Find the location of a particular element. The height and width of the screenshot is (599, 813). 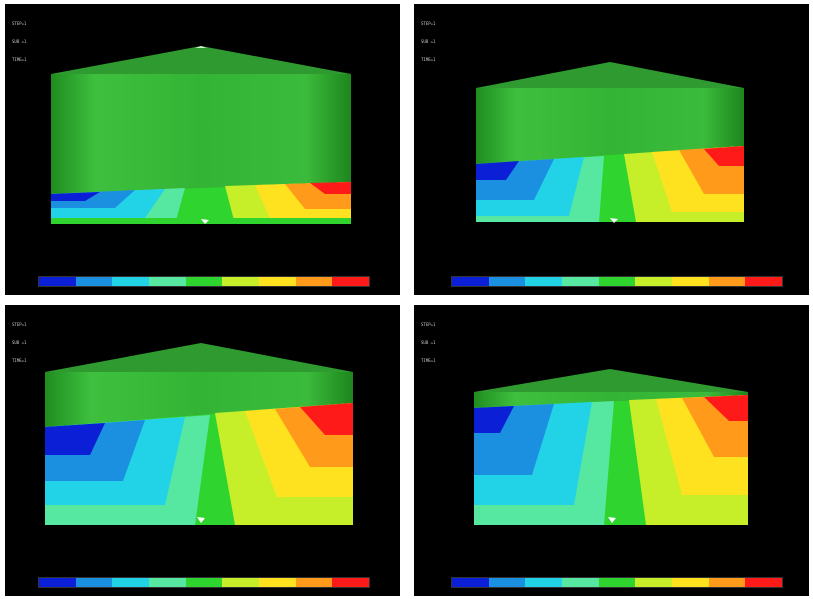

roof-apex-marker is located at coordinates (201, 47).